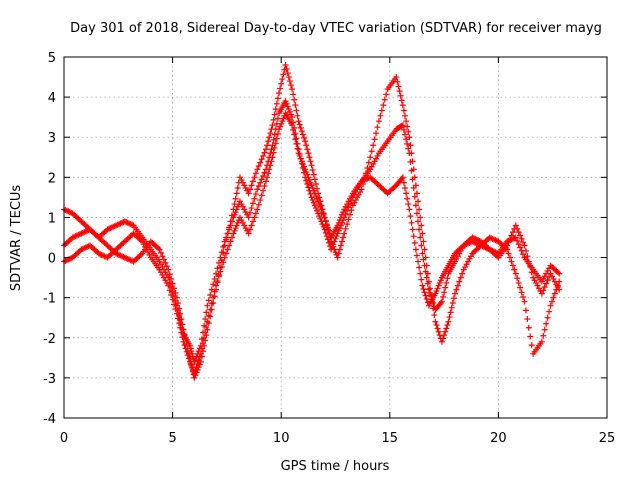 This screenshot has width=640, height=480. I want to click on y-tick-label: 2, so click(52, 178).